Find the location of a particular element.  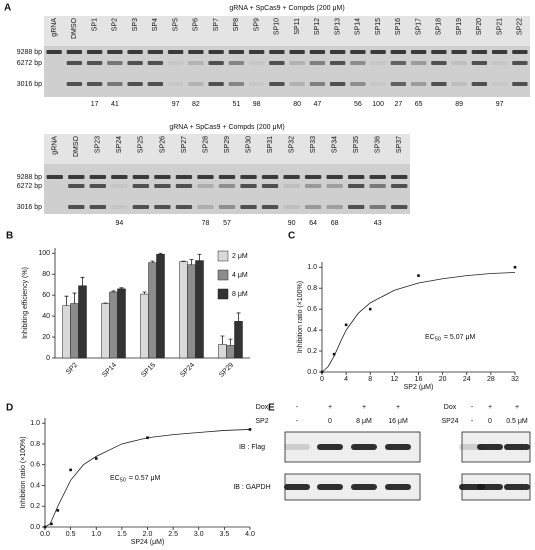

lane-label: SP7 is located at coordinates (216, 24).